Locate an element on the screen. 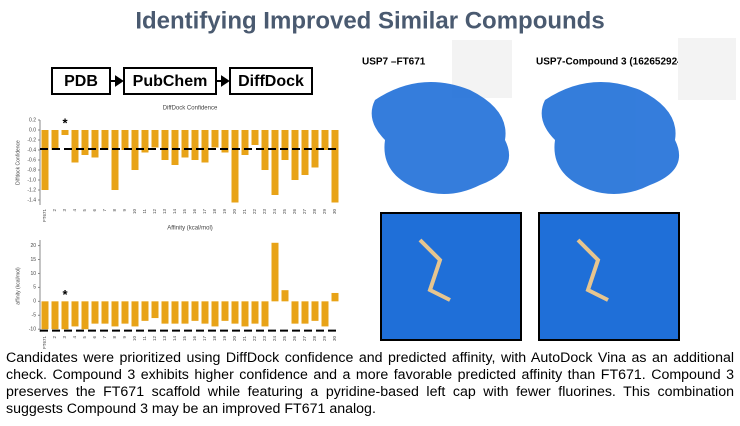 This screenshot has height=426, width=740. x-tick-label: 12 is located at coordinates (154, 212).